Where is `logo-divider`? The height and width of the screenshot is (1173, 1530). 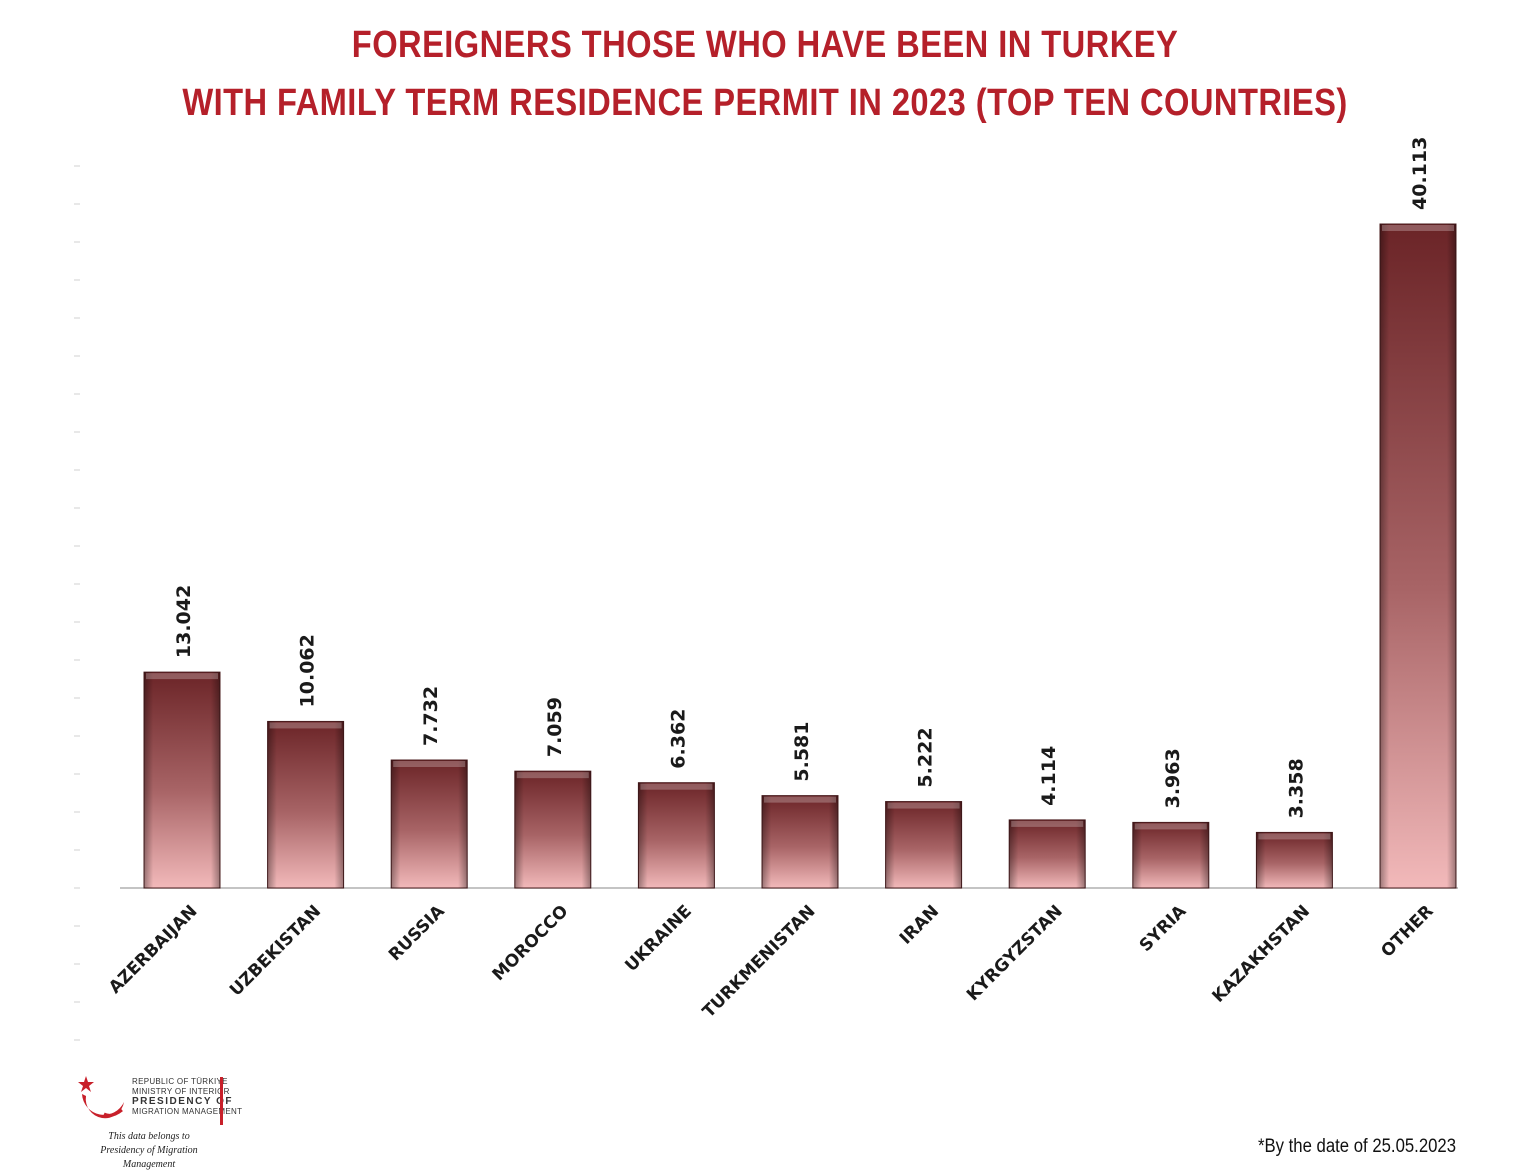 logo-divider is located at coordinates (221, 1101).